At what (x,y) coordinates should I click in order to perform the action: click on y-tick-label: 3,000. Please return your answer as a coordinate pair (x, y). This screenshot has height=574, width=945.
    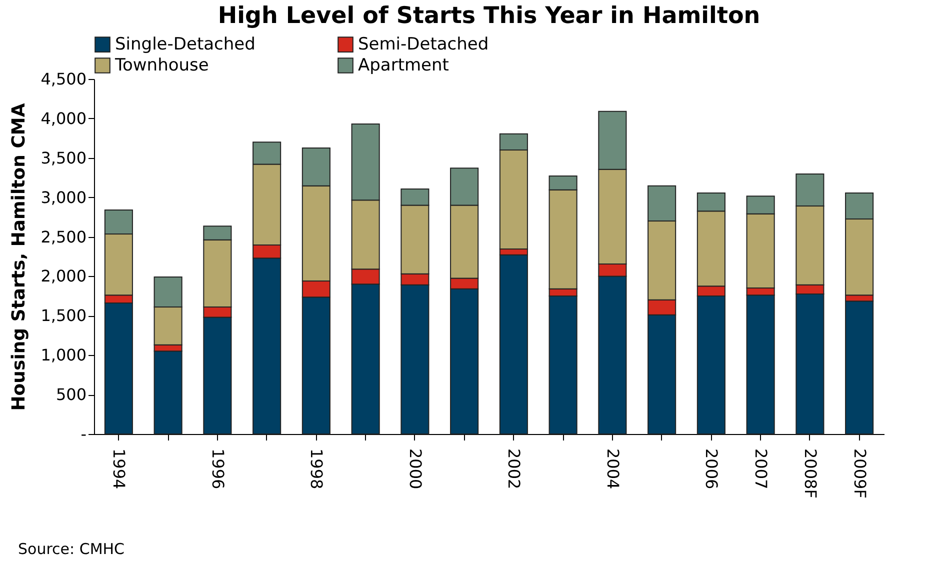
    Looking at the image, I should click on (63, 197).